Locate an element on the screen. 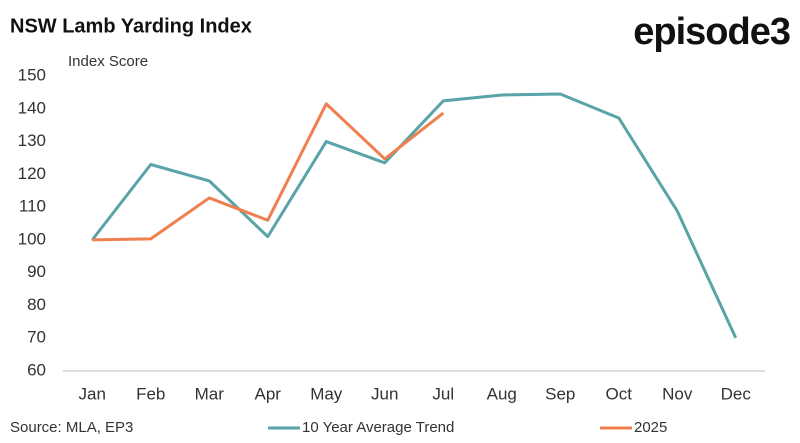 The height and width of the screenshot is (443, 800). y-tick-label: 60 is located at coordinates (36, 369).